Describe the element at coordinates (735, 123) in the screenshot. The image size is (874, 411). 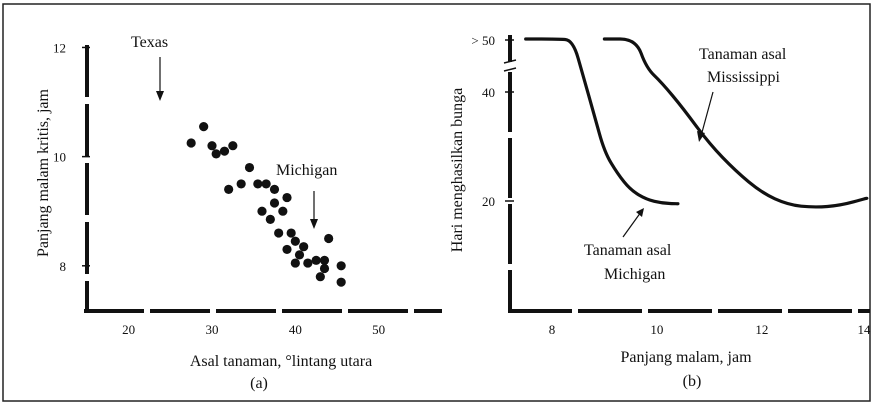
I see `series-line-mississippi` at that location.